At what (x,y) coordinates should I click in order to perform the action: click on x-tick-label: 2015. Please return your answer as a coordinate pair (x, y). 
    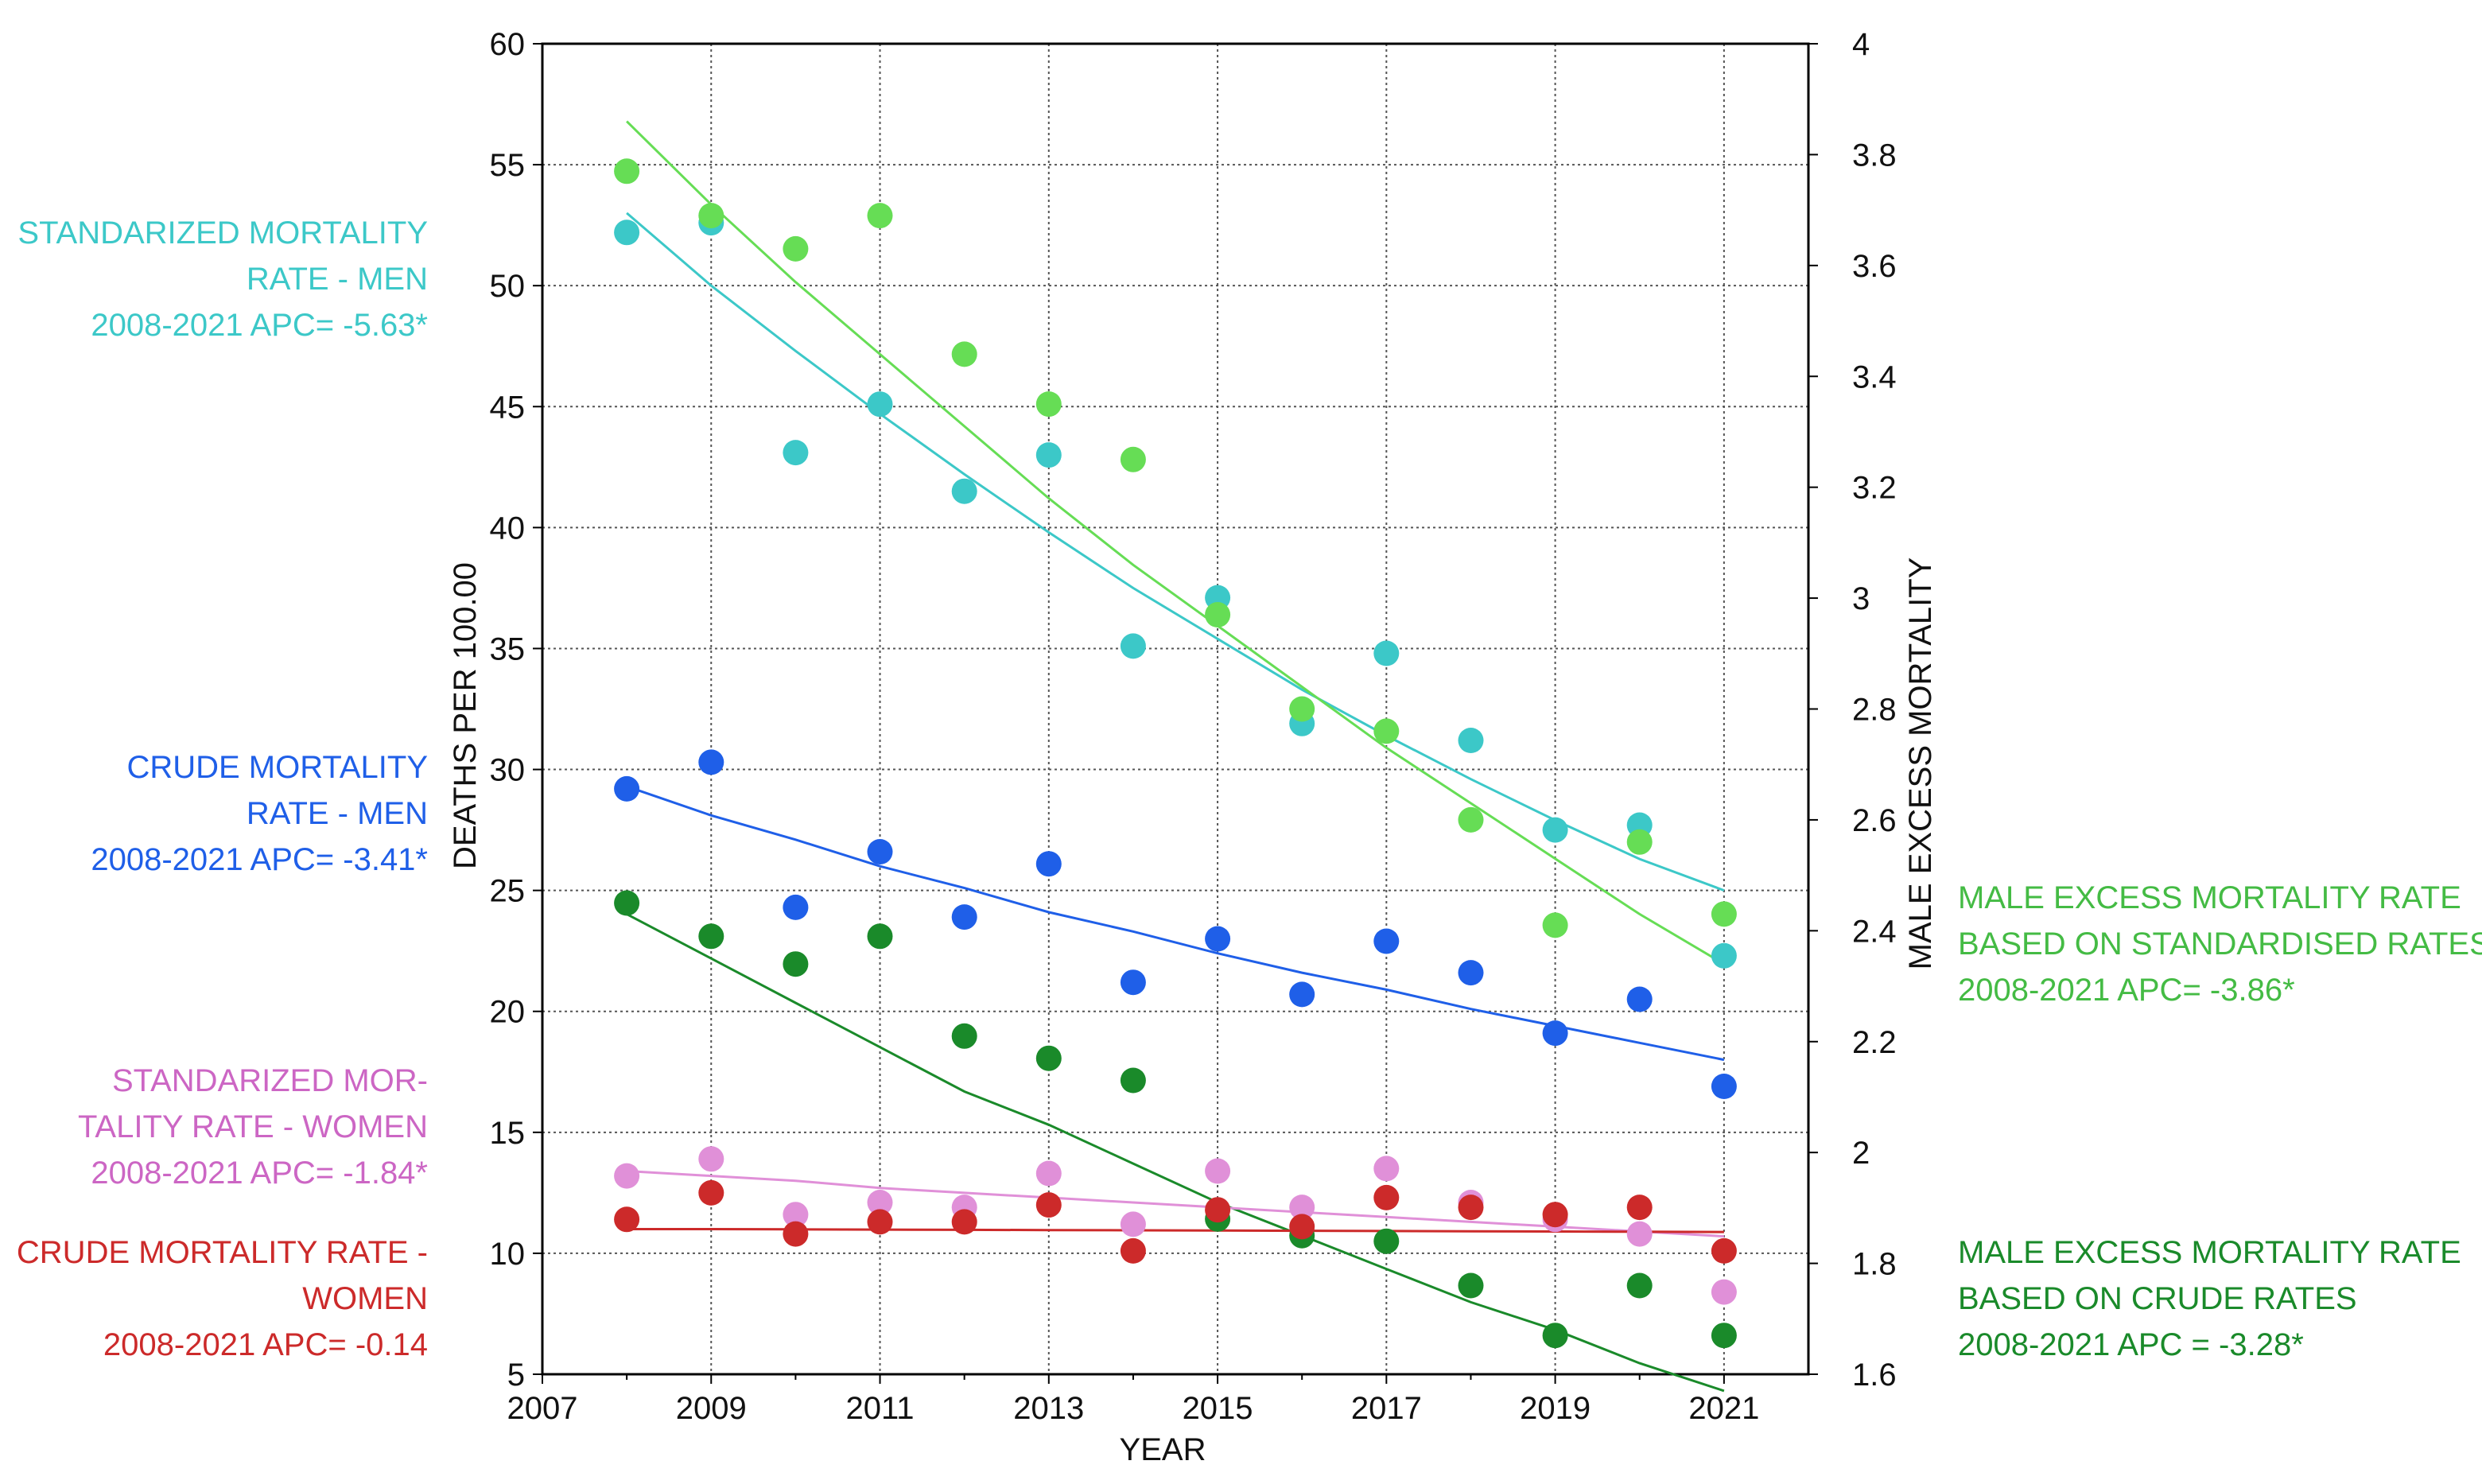
    Looking at the image, I should click on (1218, 1408).